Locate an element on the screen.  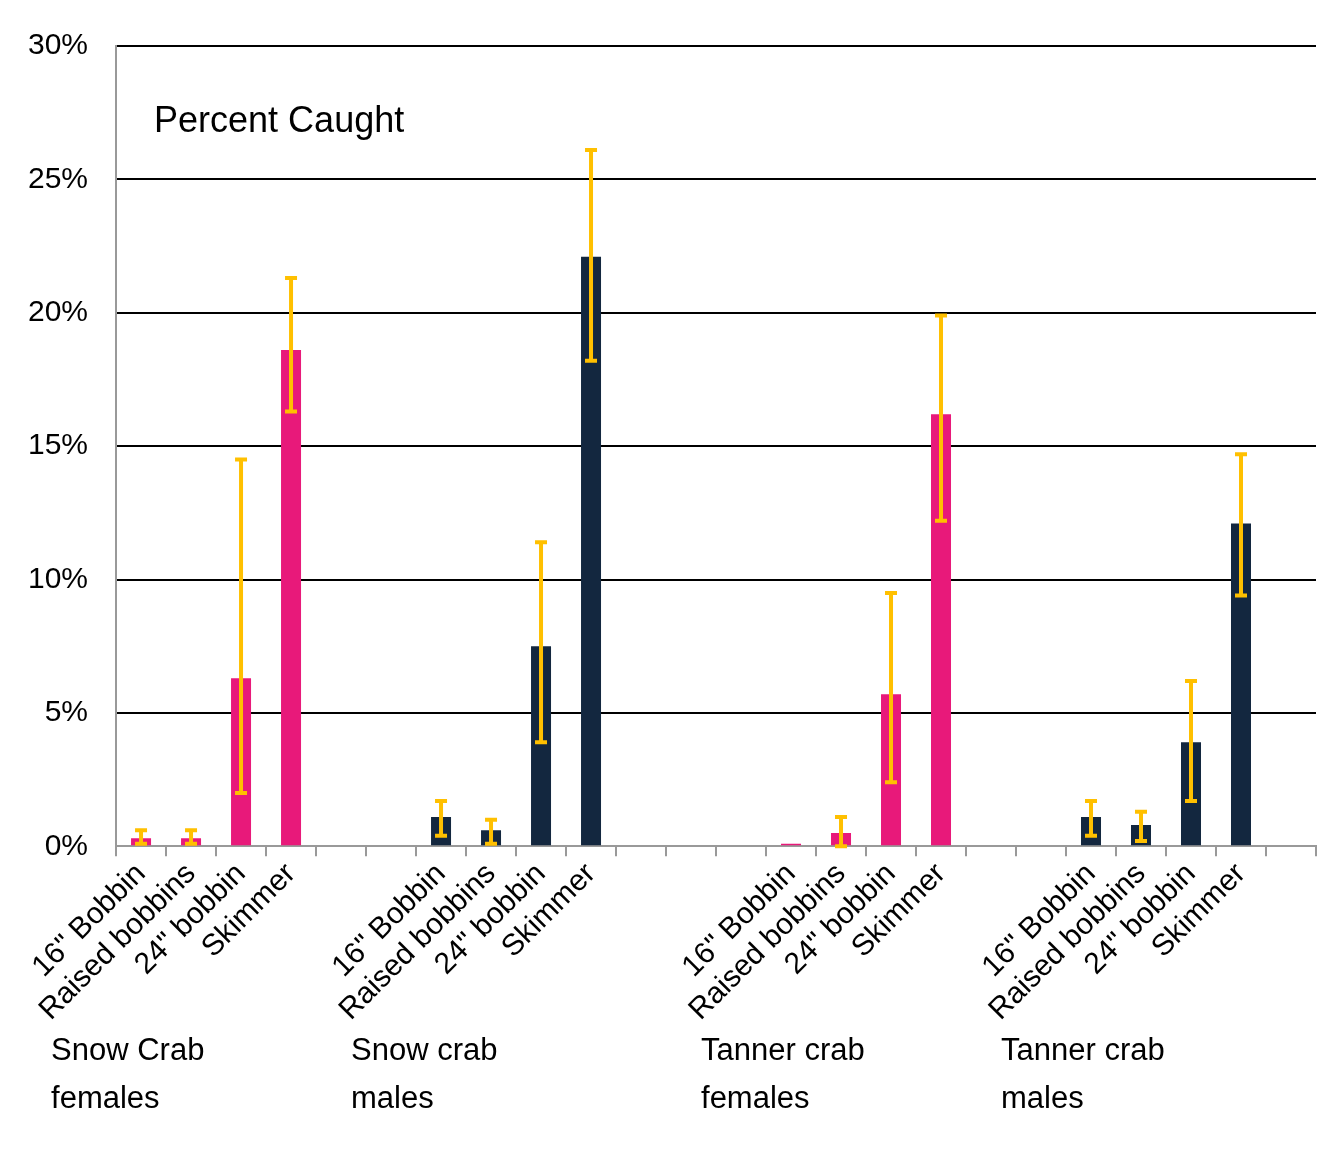
y-tick-label: 20% is located at coordinates (58, 311).